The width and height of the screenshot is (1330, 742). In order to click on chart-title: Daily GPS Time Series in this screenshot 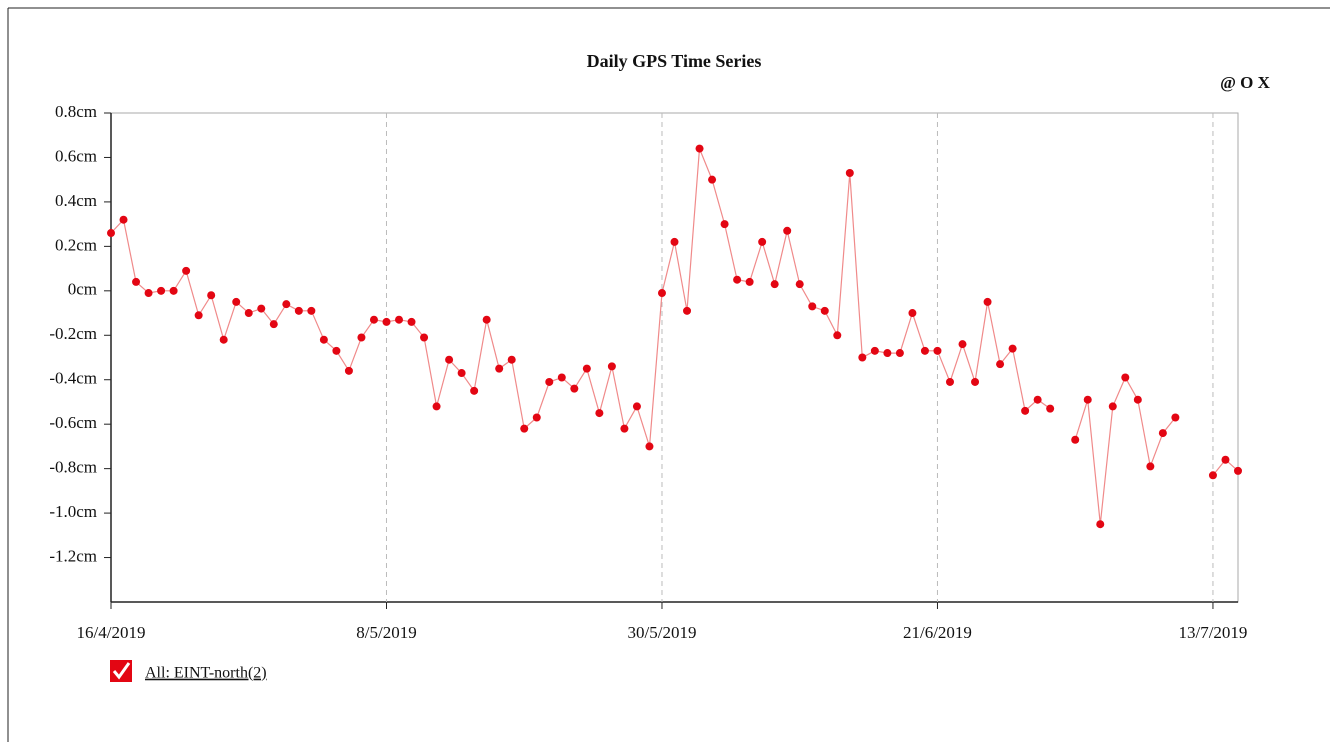, I will do `click(674, 61)`.